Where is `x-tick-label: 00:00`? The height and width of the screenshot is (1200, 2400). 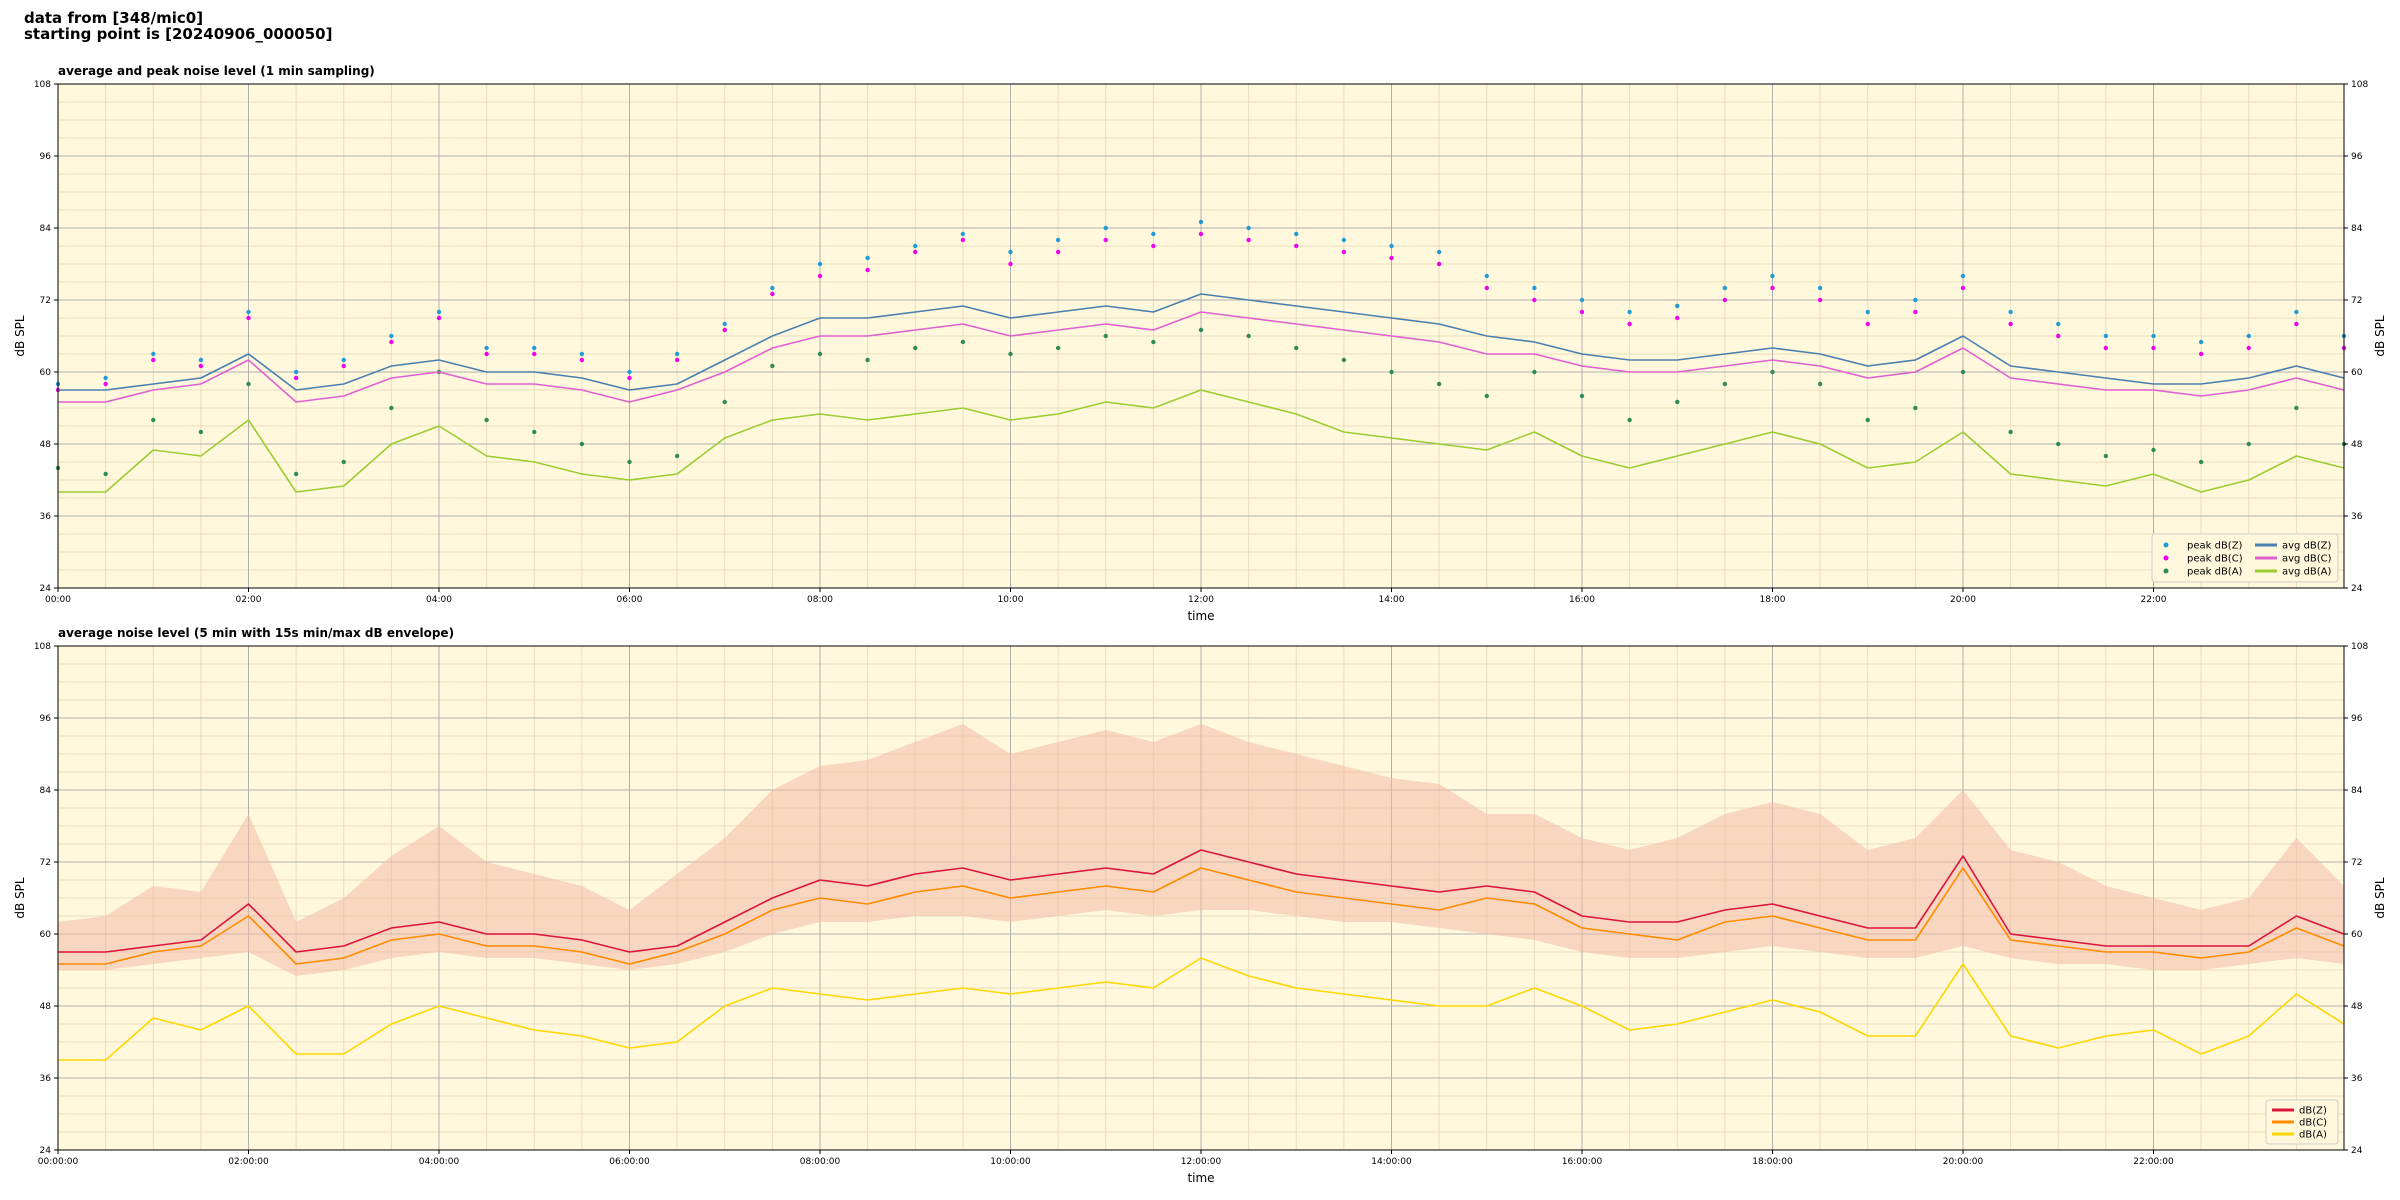 x-tick-label: 00:00 is located at coordinates (58, 600).